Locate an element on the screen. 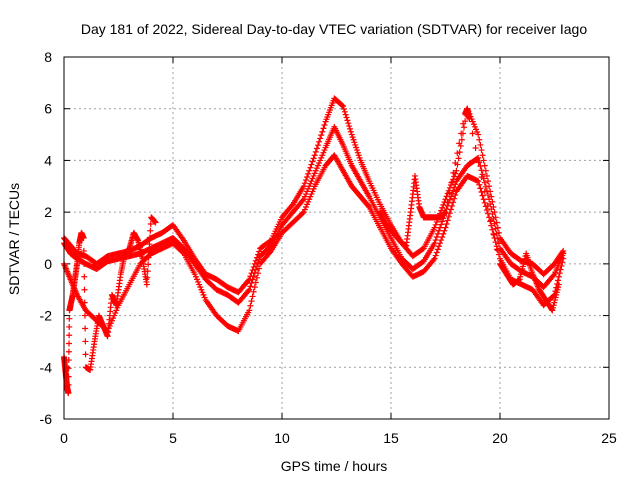 This screenshot has width=640, height=480. x-tick-label: 5 is located at coordinates (173, 438).